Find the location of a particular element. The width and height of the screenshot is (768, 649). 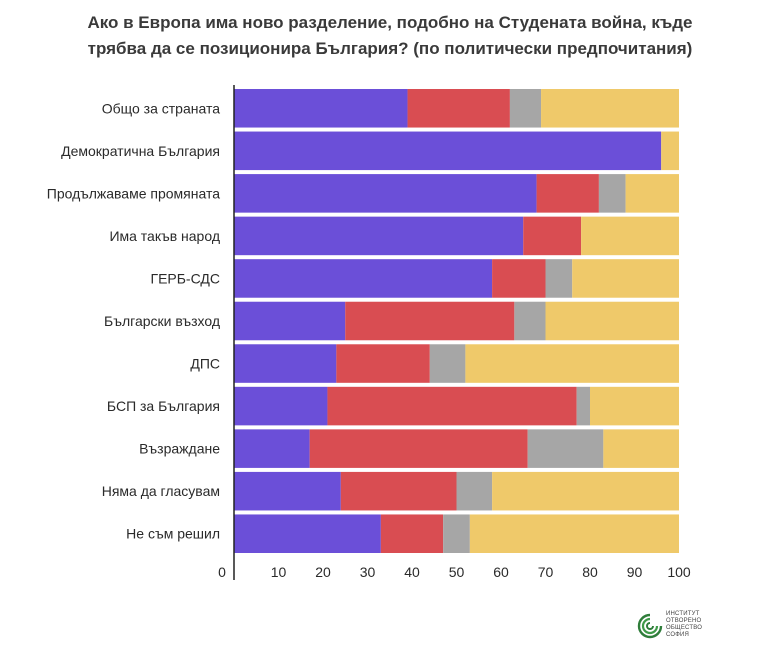

logo-text: ИНСТИТУТ ОТВОРЕНО ОБЩЕСТВО СОФИЯ is located at coordinates (684, 625).